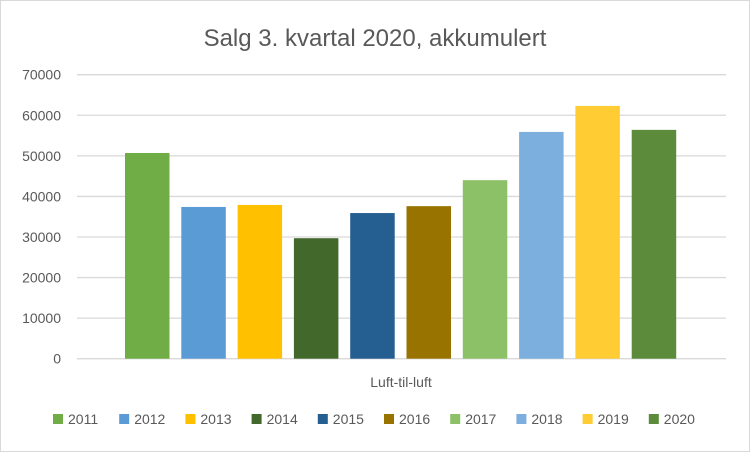 This screenshot has height=452, width=750. What do you see at coordinates (654, 244) in the screenshot?
I see `bar-2020` at bounding box center [654, 244].